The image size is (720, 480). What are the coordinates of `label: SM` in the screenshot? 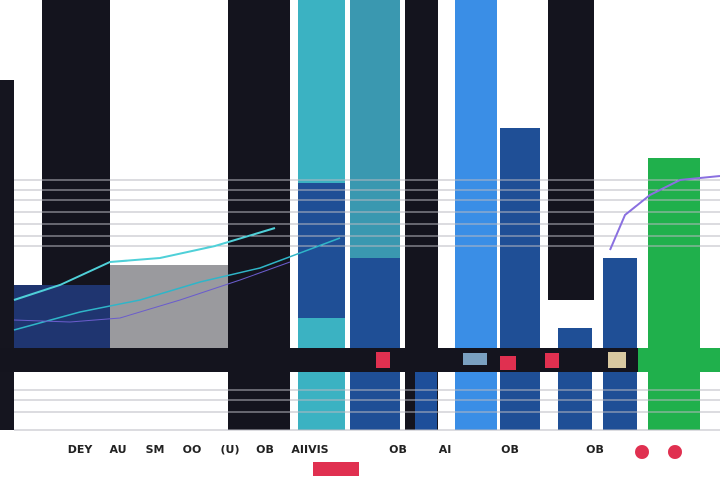 It's located at (155, 449).